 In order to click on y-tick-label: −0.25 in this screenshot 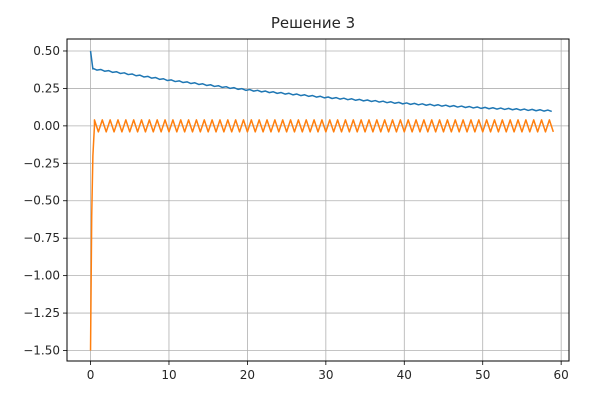, I will do `click(41, 163)`.